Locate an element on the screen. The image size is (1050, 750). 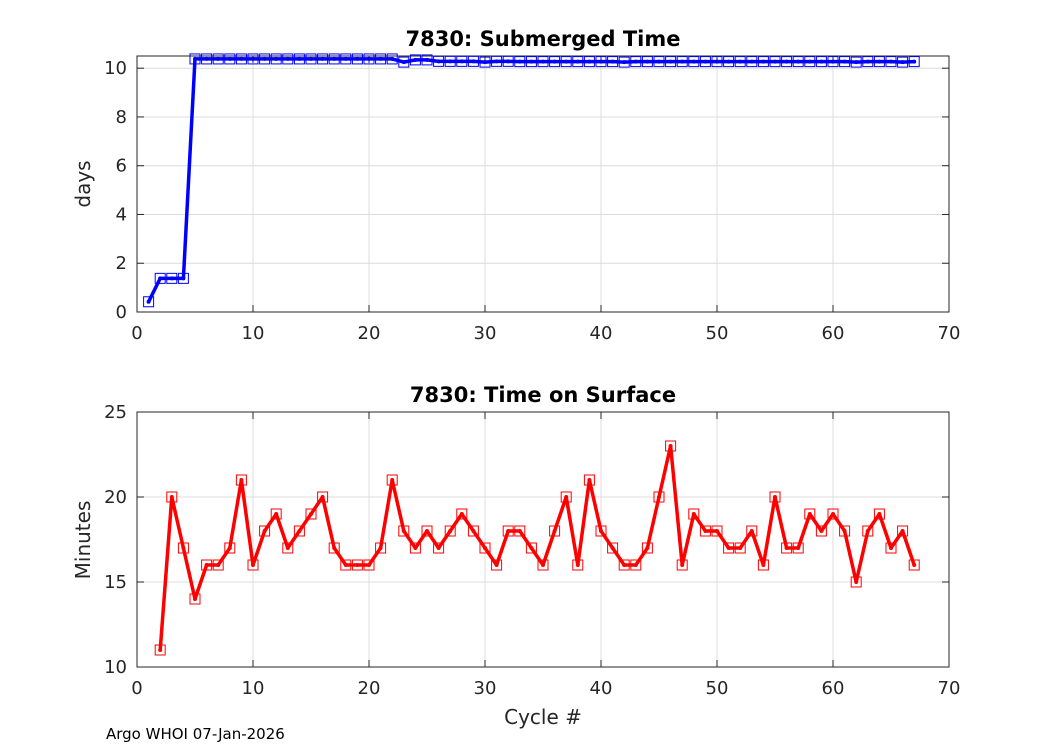
y-tick-label: 4 is located at coordinates (121, 214).